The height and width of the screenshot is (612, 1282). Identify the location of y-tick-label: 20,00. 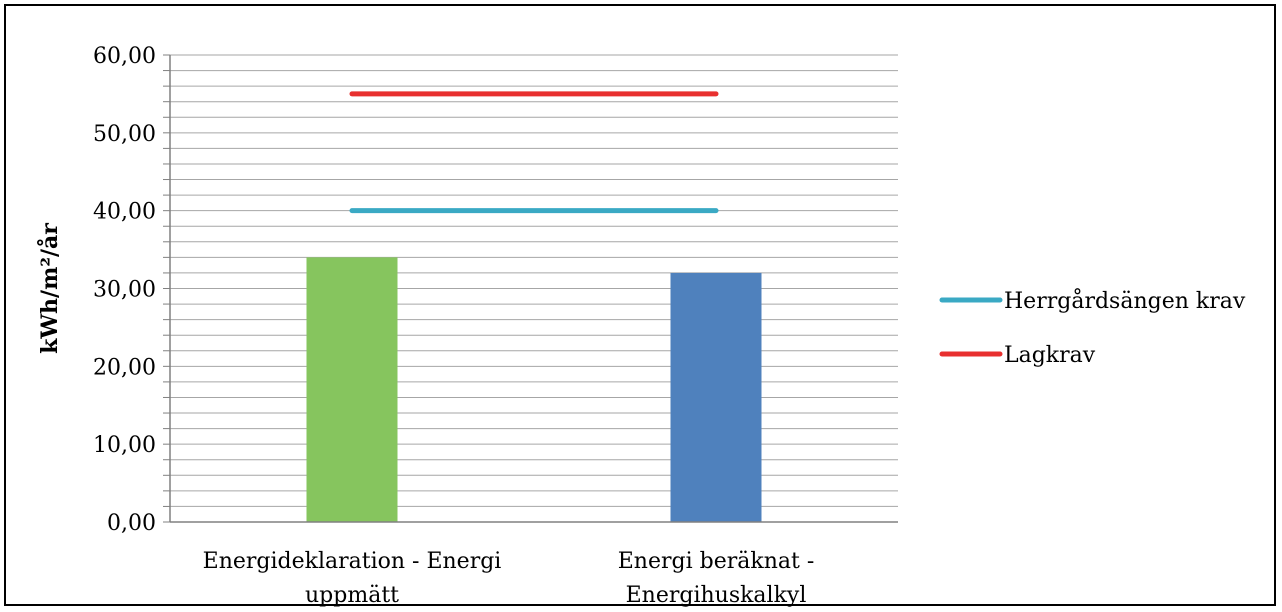
(124, 367).